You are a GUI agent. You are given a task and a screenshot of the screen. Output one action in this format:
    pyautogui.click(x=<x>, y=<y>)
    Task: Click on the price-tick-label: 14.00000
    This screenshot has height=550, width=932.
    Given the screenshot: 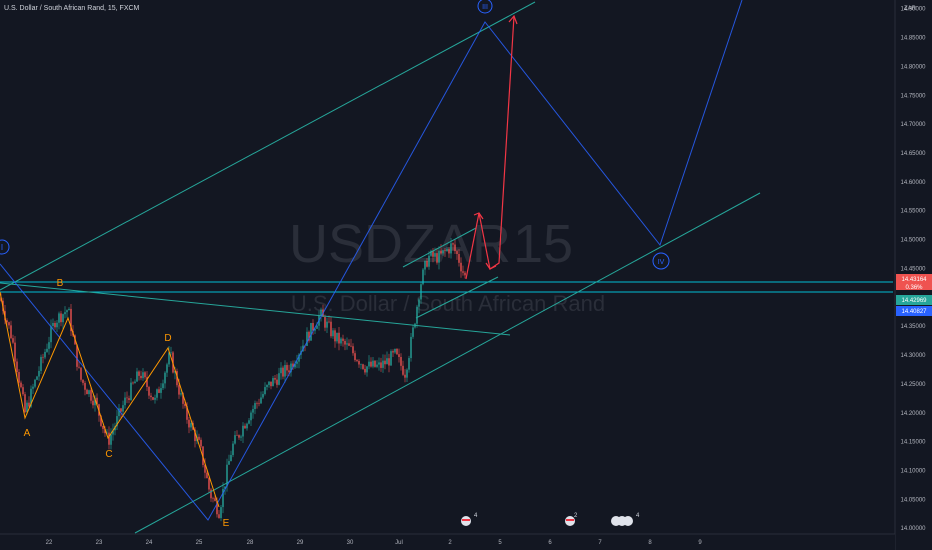 What is the action you would take?
    pyautogui.click(x=913, y=529)
    